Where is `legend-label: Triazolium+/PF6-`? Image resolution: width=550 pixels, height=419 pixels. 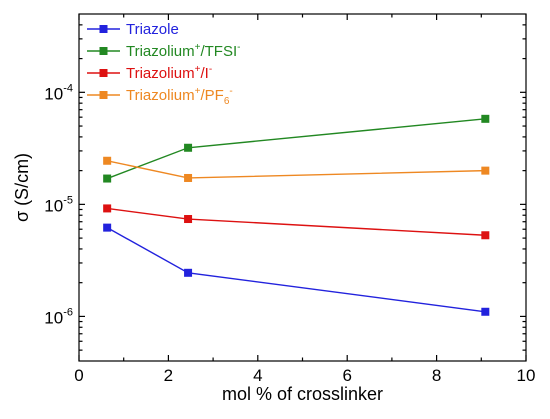 legend-label: Triazolium+/PF6- is located at coordinates (179, 96).